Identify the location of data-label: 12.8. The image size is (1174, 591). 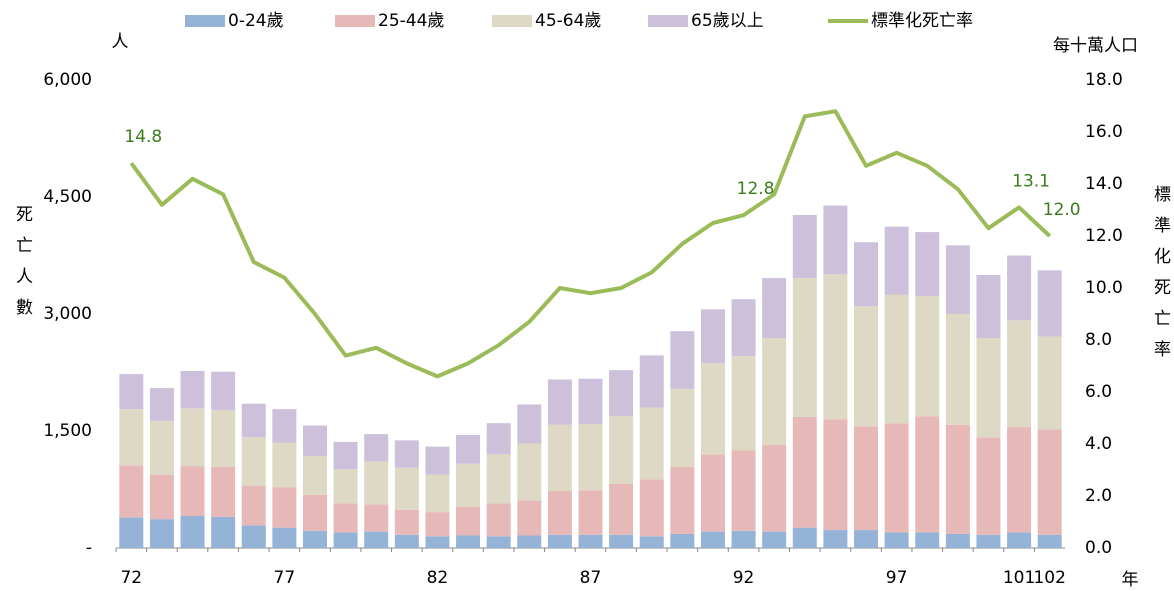
(756, 189).